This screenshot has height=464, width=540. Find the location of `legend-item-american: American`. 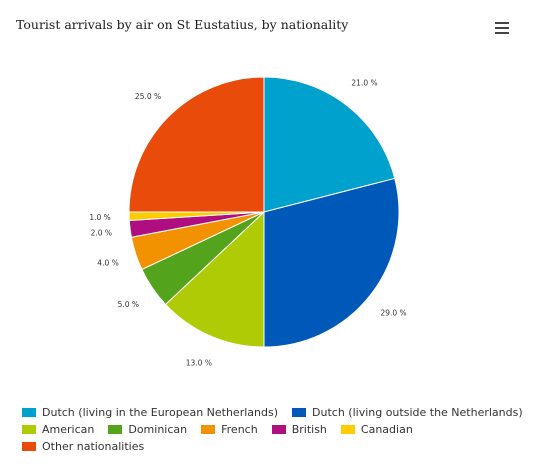

legend-item-american: American is located at coordinates (58, 429).